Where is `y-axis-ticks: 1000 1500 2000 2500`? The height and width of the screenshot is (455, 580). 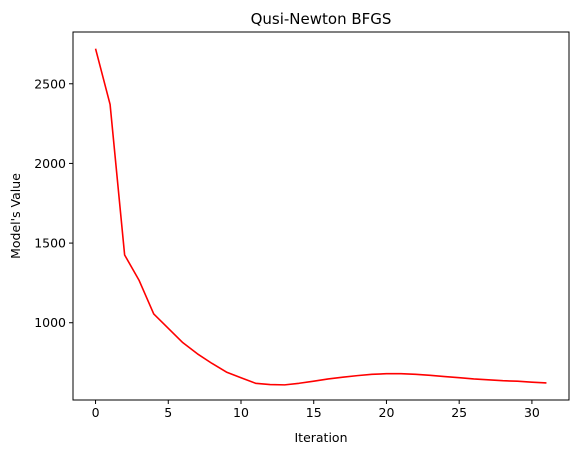 y-axis-ticks: 1000 1500 2000 2500 is located at coordinates (53, 203).